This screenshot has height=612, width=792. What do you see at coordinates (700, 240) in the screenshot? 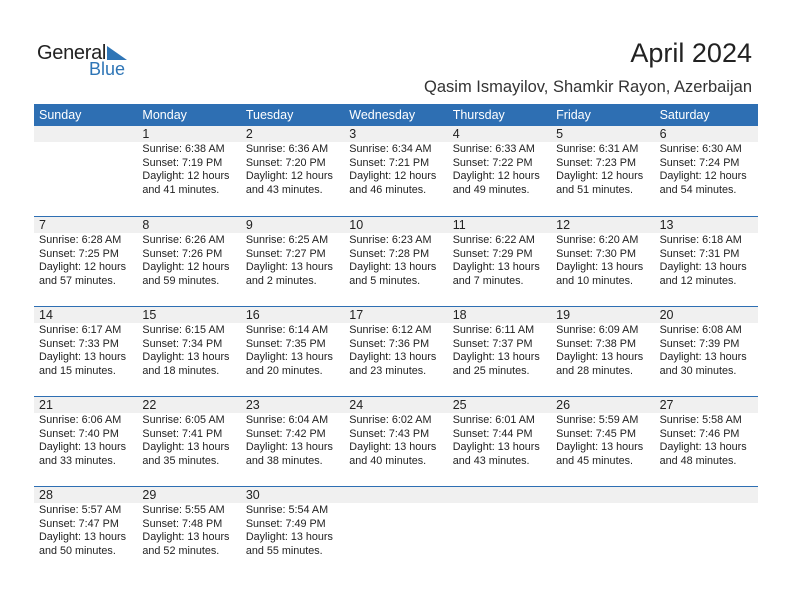
I see `day-sunrise: Sunrise: 6:18 AM` at bounding box center [700, 240].